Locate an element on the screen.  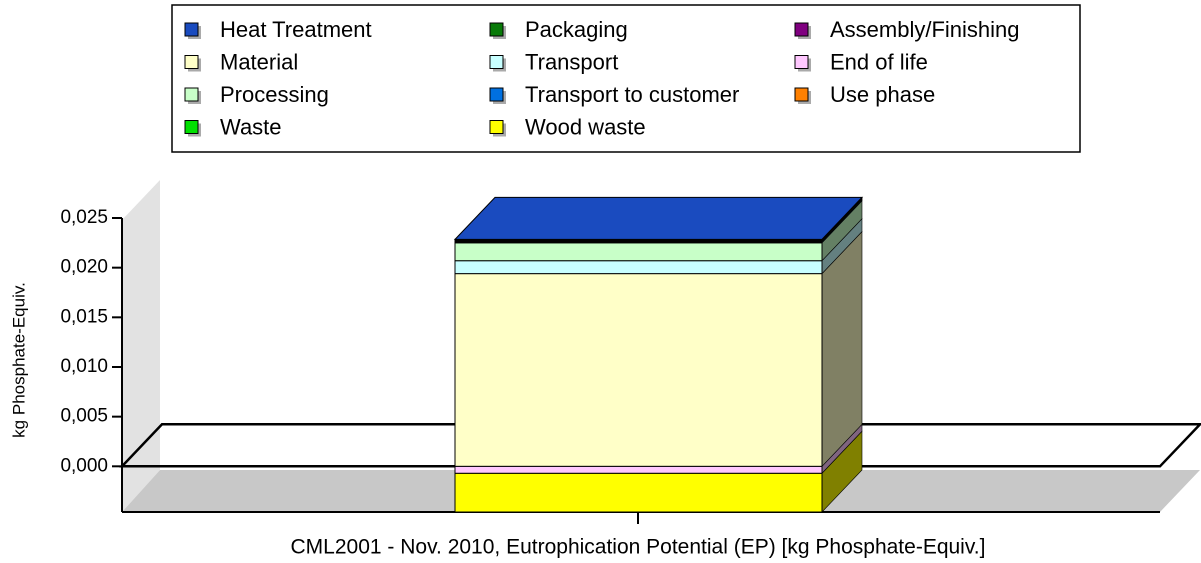
legend-label: Processing is located at coordinates (274, 94).